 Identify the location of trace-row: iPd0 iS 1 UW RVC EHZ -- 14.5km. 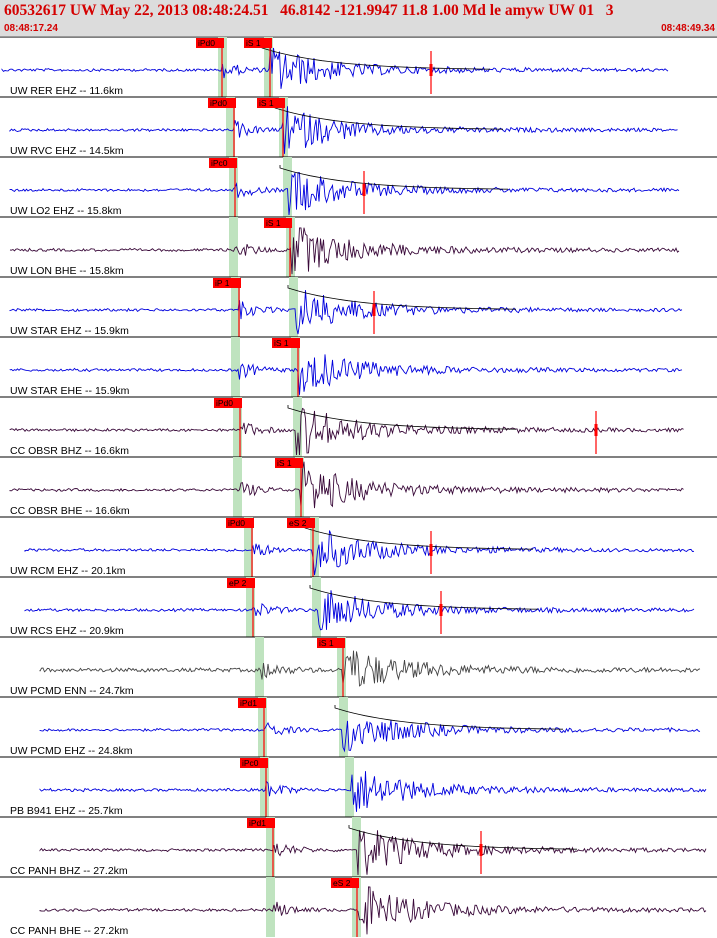
(358, 126).